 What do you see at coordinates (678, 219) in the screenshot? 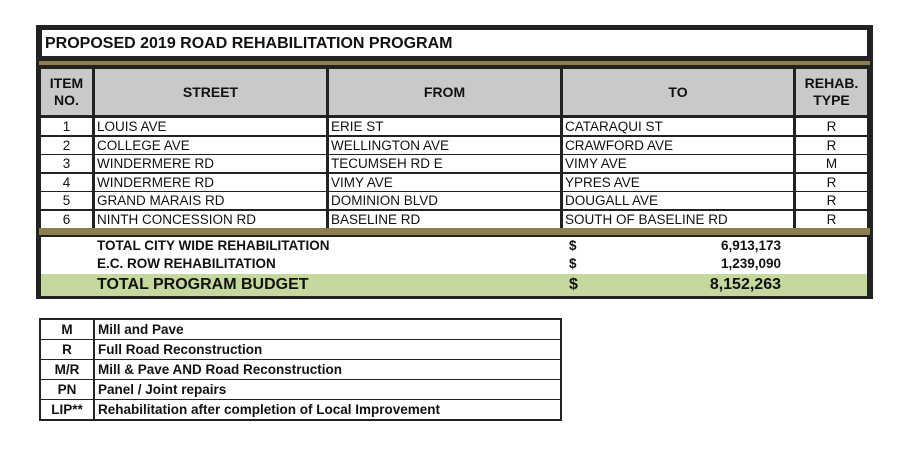
I see `cell-to: SOUTH OF BASELINE RD` at bounding box center [678, 219].